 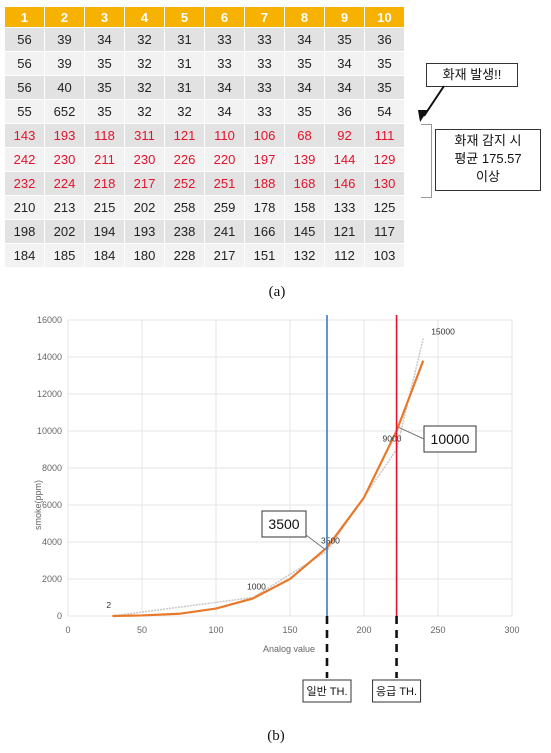 I want to click on table-row: 198 202 194 193 238 241 166 145 121 117, so click(x=204, y=231).